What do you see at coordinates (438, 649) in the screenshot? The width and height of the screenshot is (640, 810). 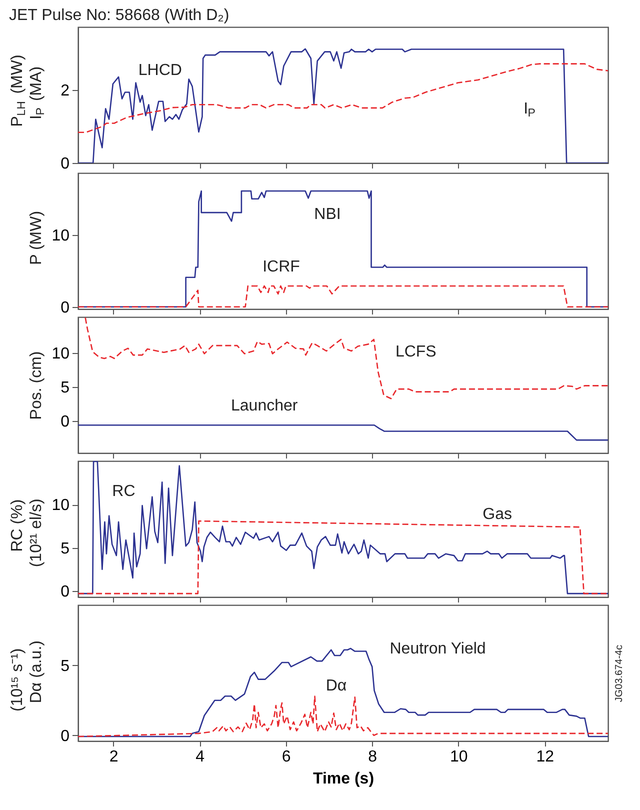 I see `annotation: Neutron Yield` at bounding box center [438, 649].